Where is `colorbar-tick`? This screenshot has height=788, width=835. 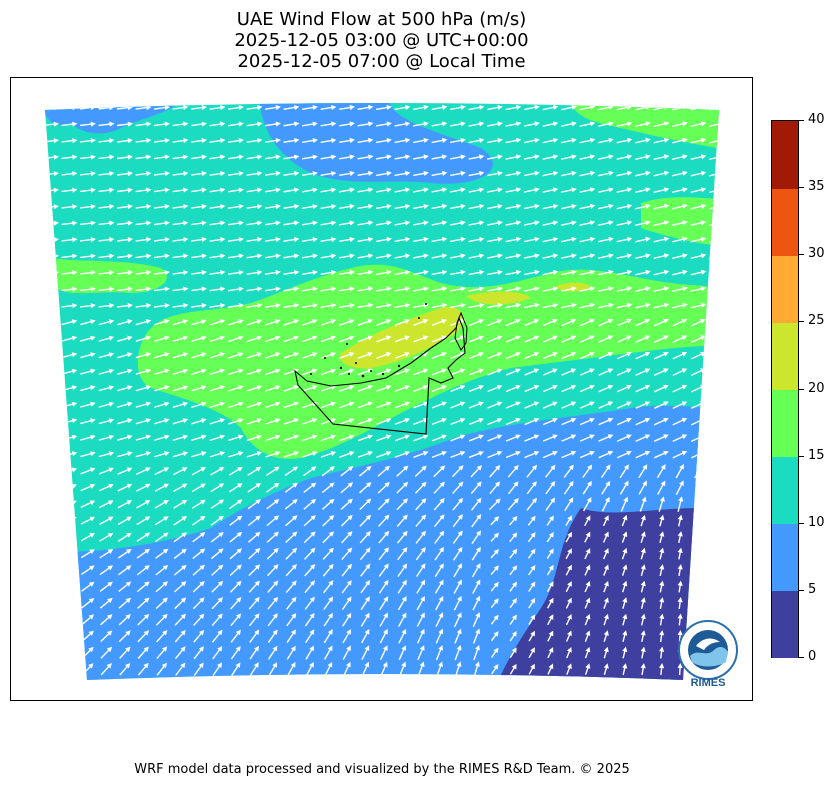
colorbar-tick is located at coordinates (801, 188).